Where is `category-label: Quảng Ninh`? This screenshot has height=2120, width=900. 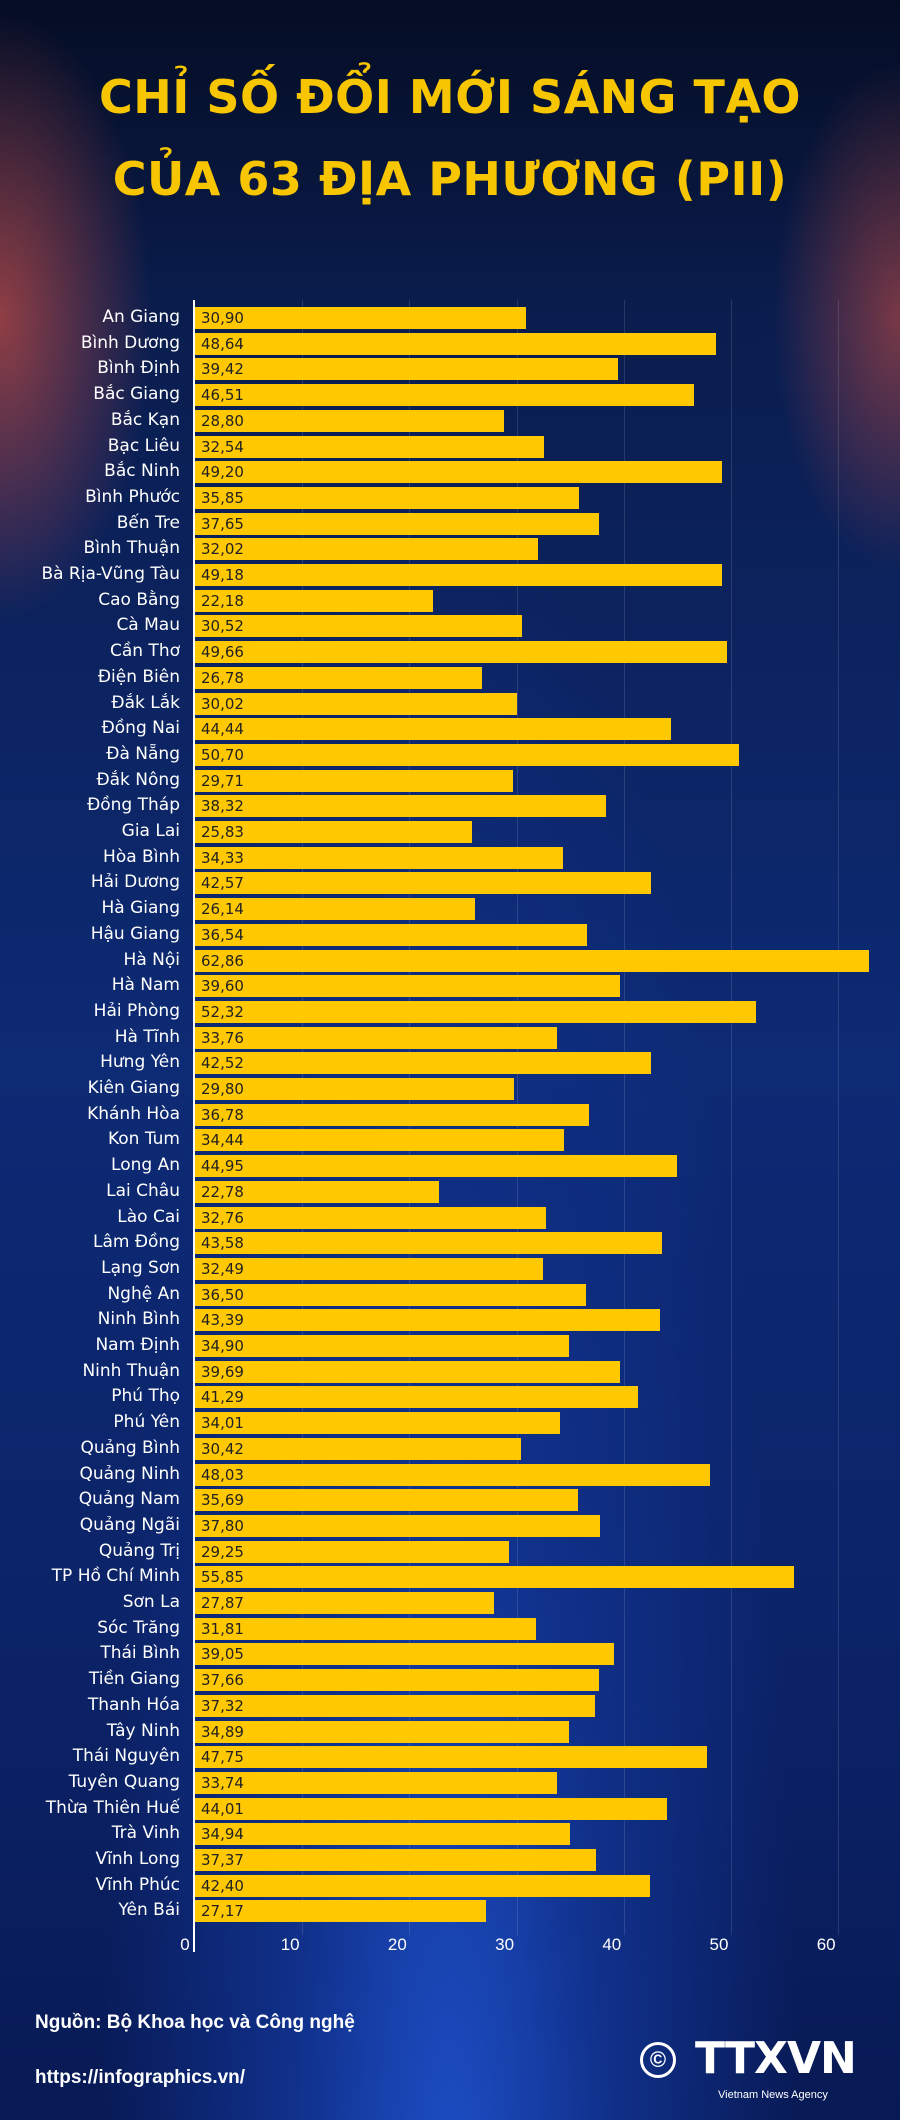
category-label: Quảng Ninh is located at coordinates (129, 1473).